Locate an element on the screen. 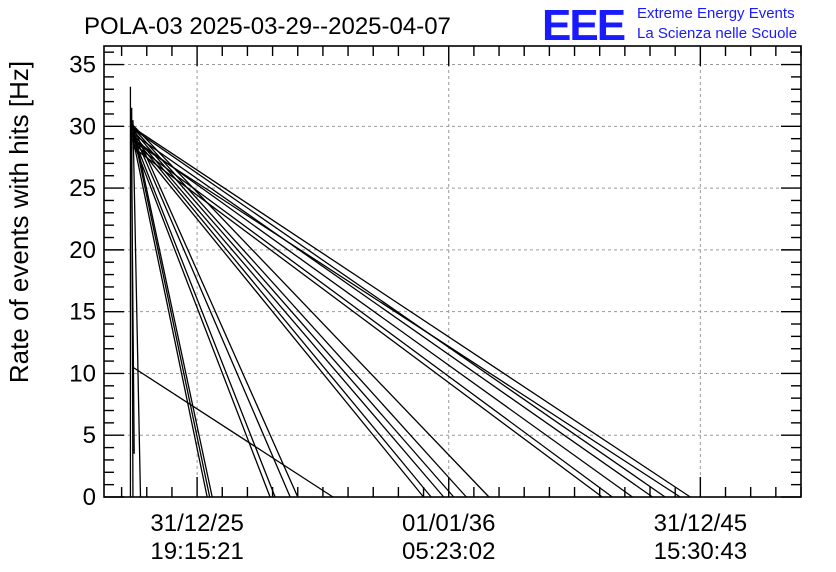 This screenshot has width=836, height=572. logo-line-2: La Scienza nelle Scuole is located at coordinates (717, 33).